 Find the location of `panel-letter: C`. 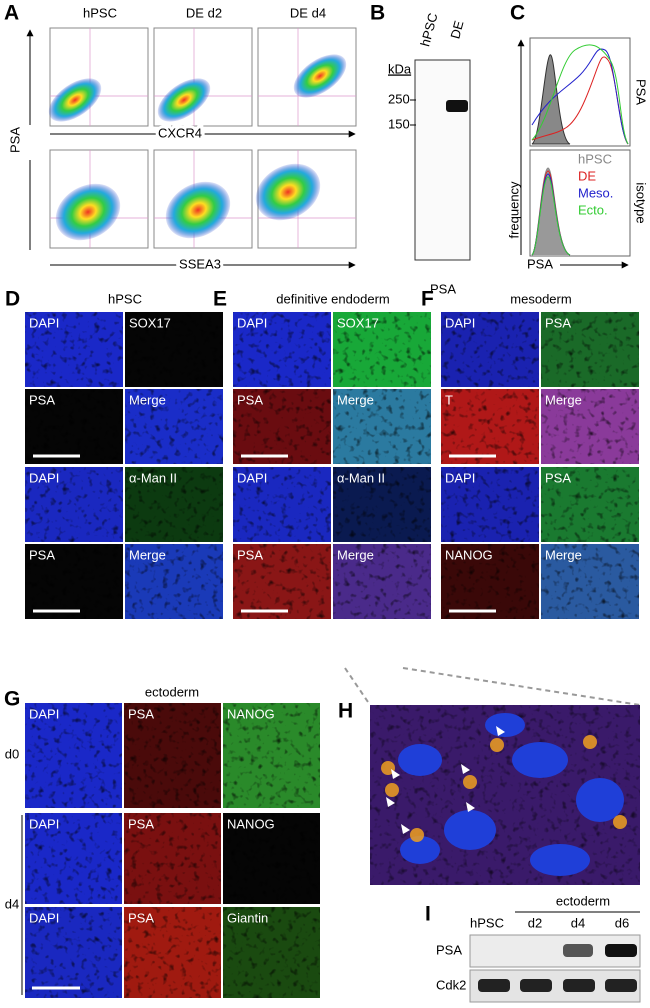

panel-letter: C is located at coordinates (517, 13).